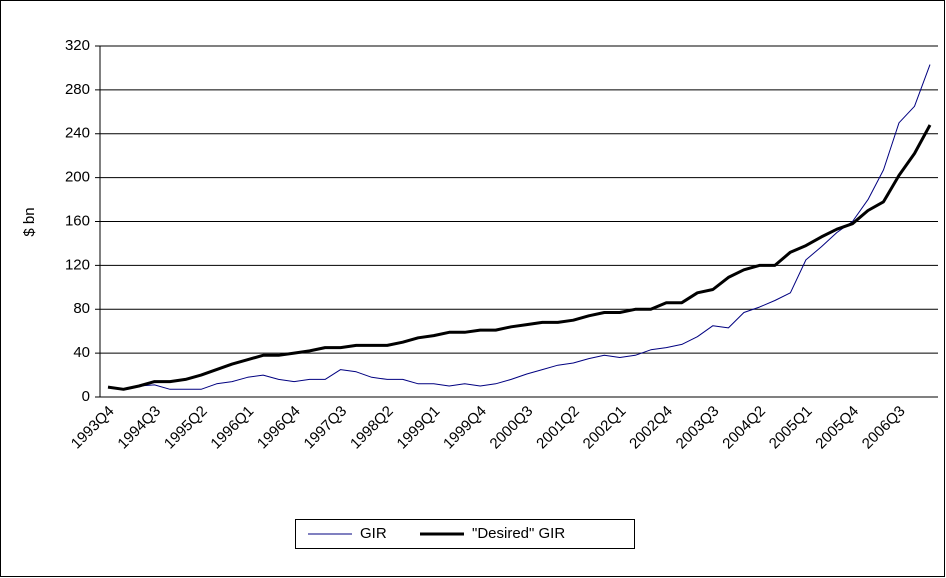  Describe the element at coordinates (29, 221) in the screenshot. I see `y-axis-label: $ bn` at that location.